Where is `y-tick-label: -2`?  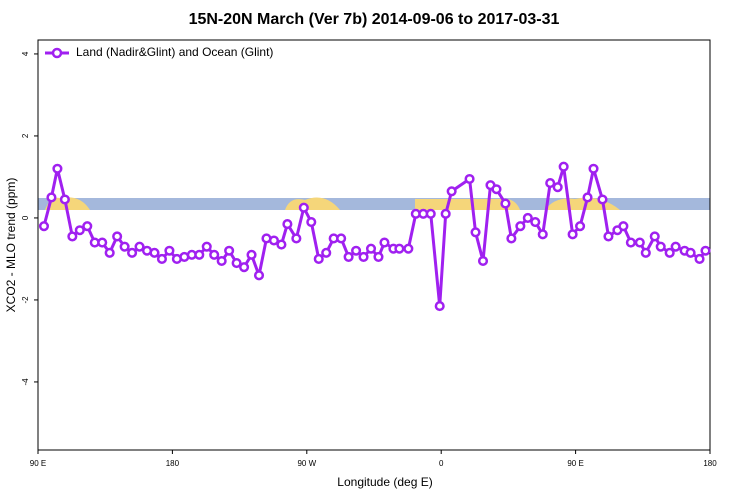
y-tick-label: -2 is located at coordinates (25, 300).